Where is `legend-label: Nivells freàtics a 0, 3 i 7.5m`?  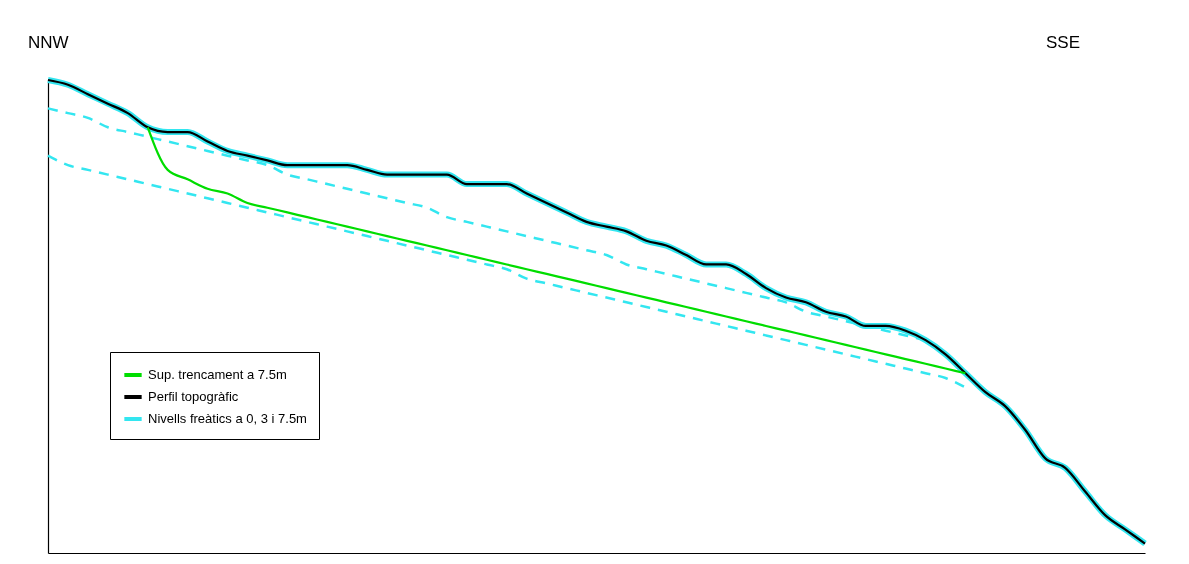
legend-label: Nivells freàtics a 0, 3 i 7.5m is located at coordinates (227, 418).